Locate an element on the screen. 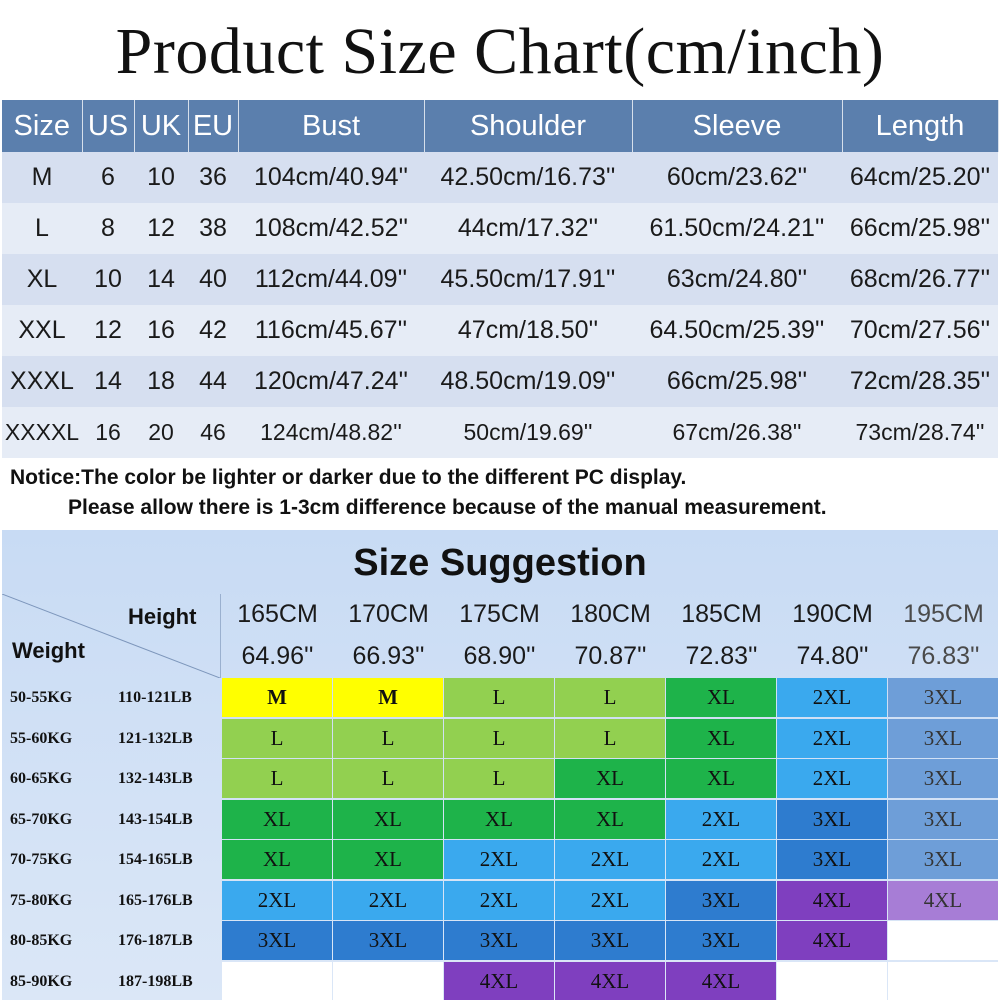 The image size is (1000, 1000). height-cm: 180CM is located at coordinates (610, 614).